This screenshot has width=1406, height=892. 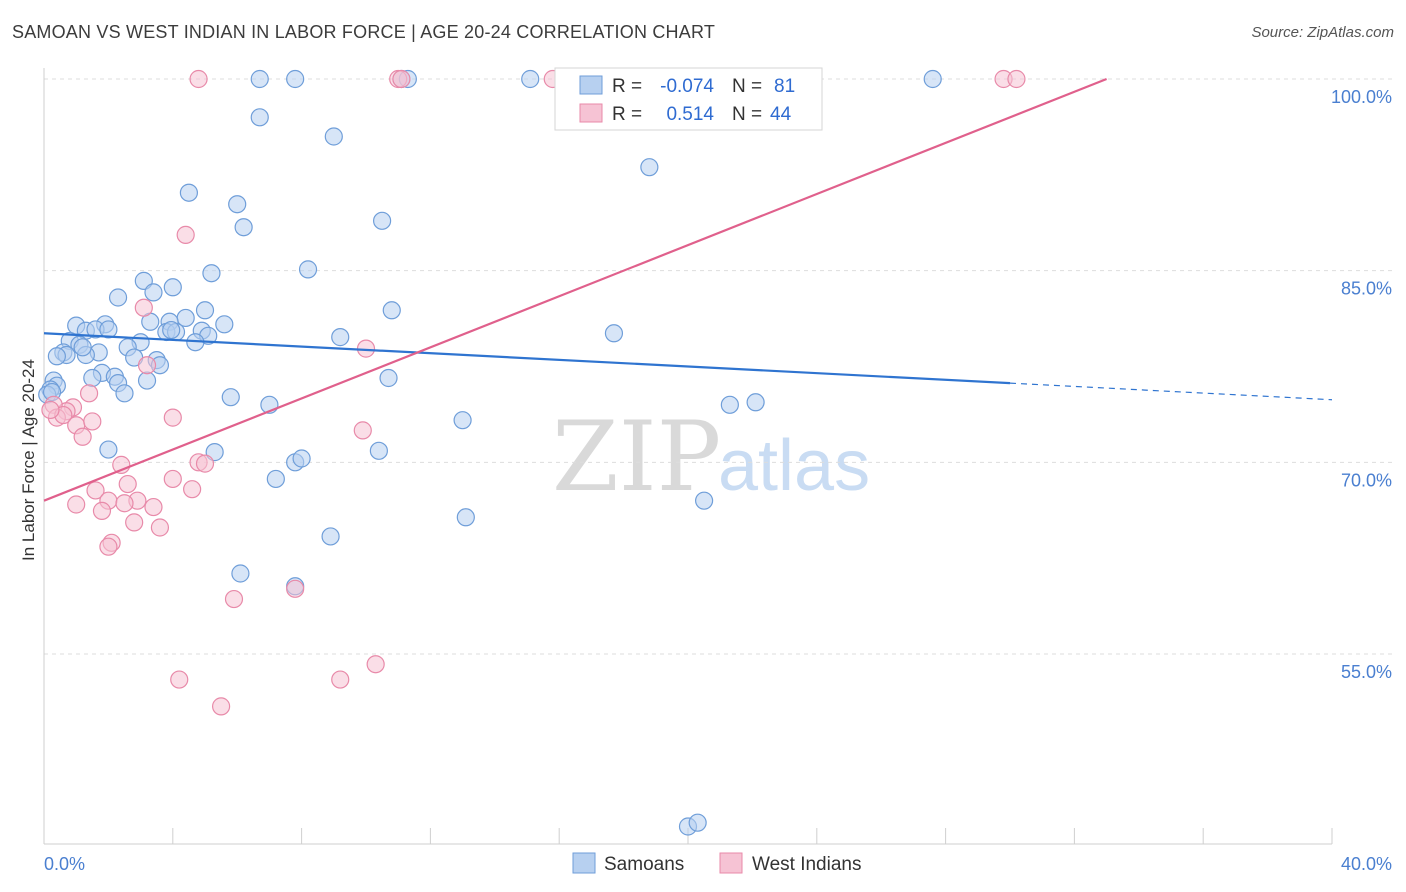 I want to click on x-tick-labels: 0.0% 40.0%, so click(x=718, y=864).